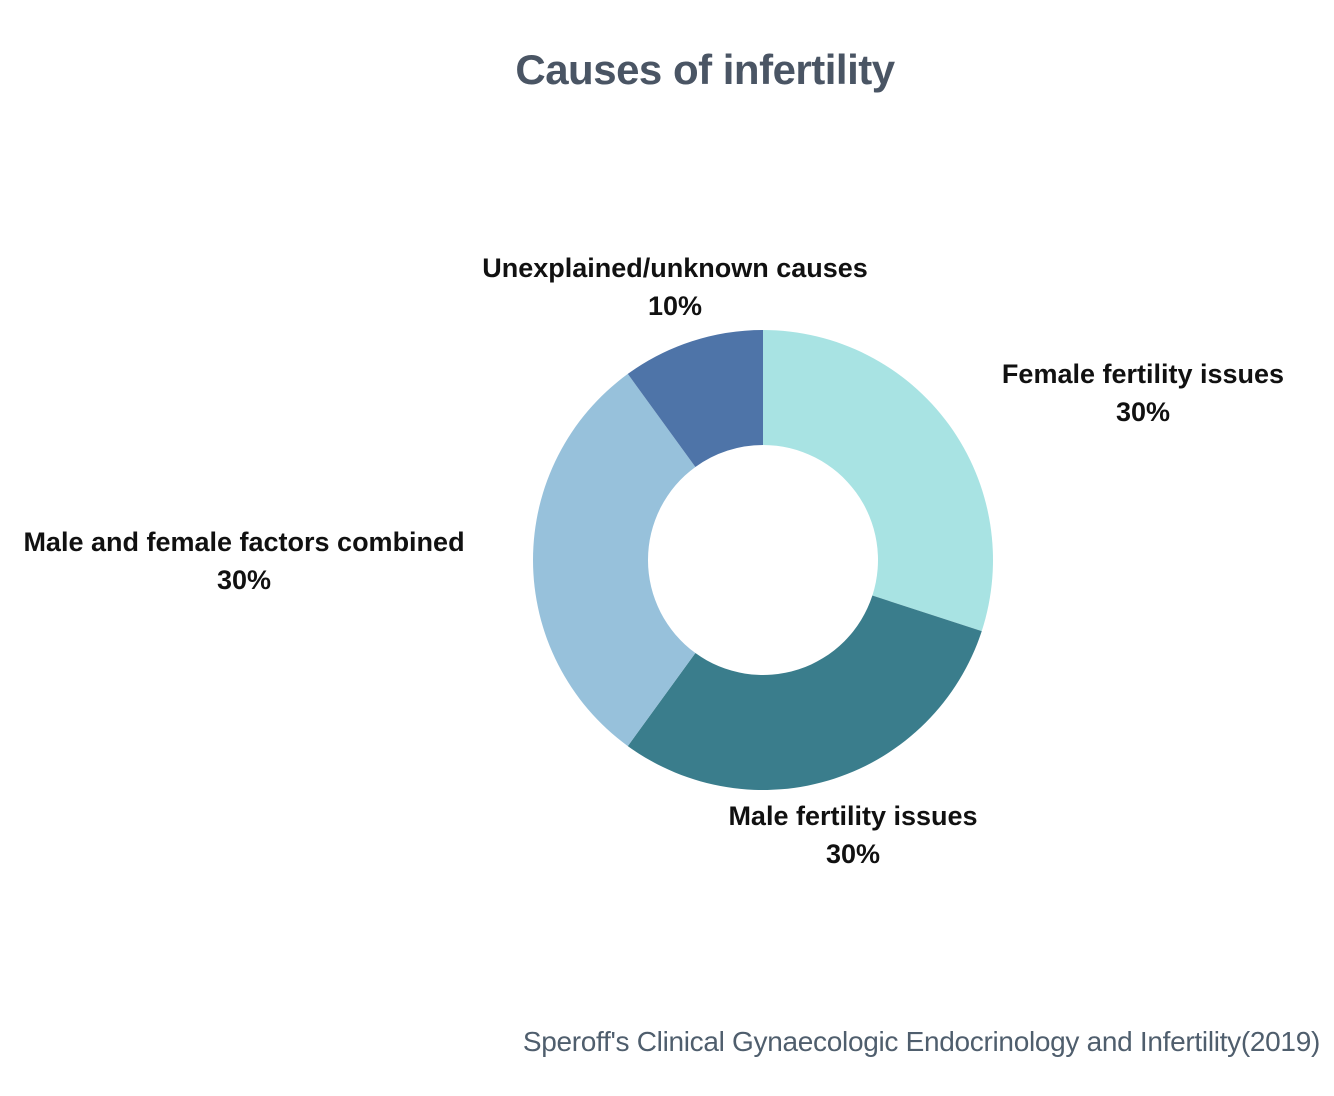  What do you see at coordinates (244, 542) in the screenshot?
I see `slice-label-combined-text: Male and female factors combined` at bounding box center [244, 542].